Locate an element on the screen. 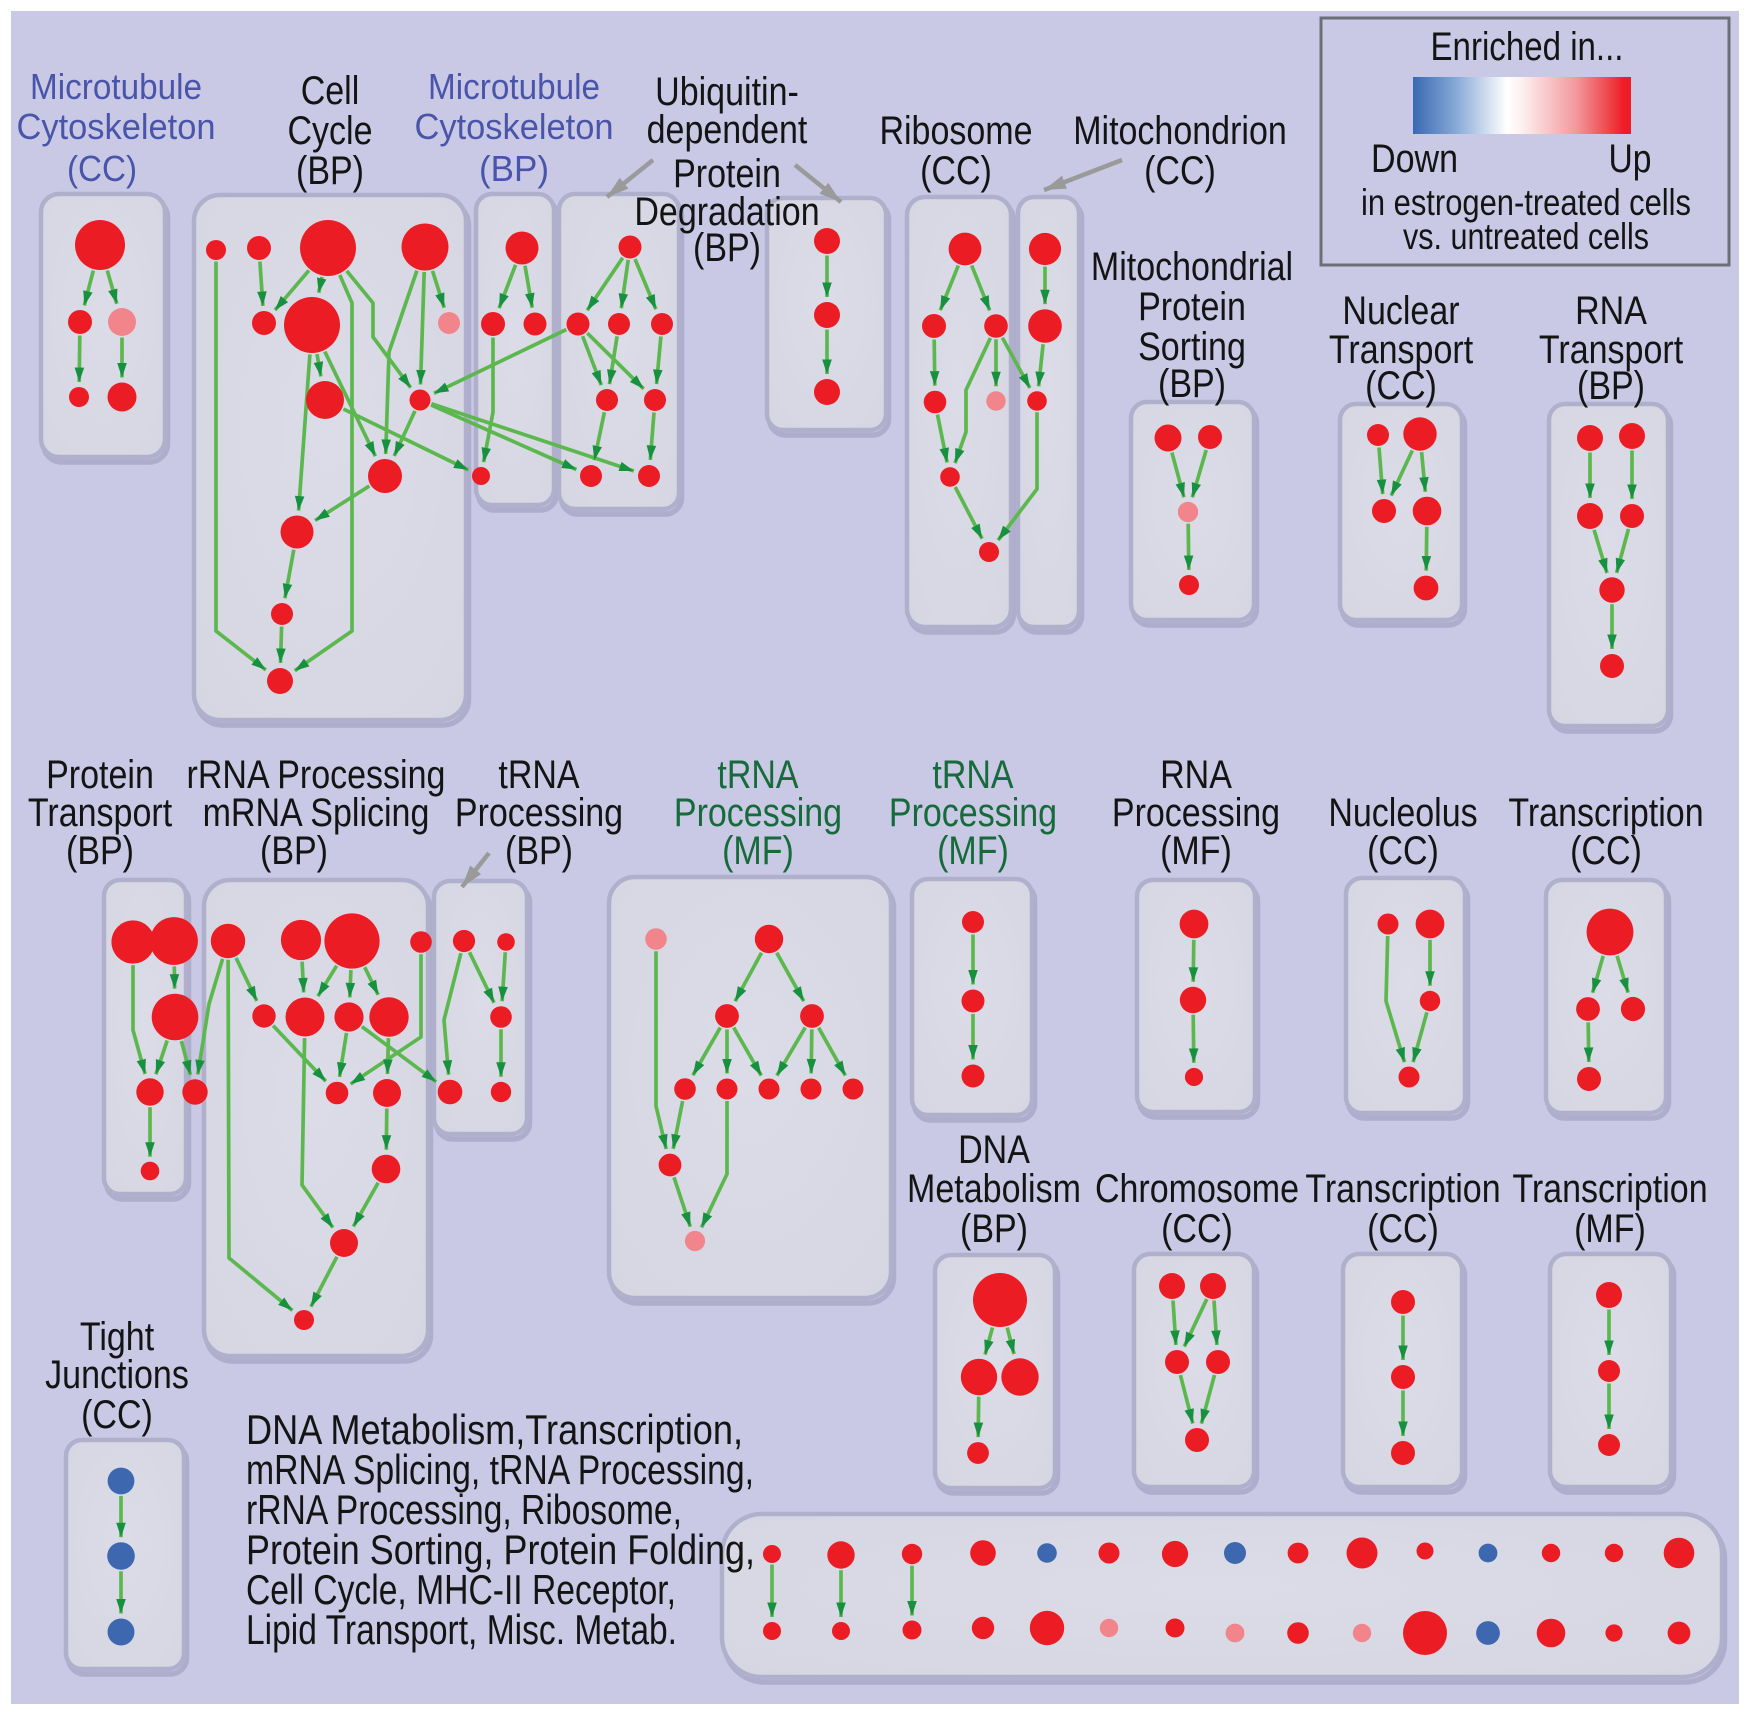  svg-text: Tight is located at coordinates (117, 1337).